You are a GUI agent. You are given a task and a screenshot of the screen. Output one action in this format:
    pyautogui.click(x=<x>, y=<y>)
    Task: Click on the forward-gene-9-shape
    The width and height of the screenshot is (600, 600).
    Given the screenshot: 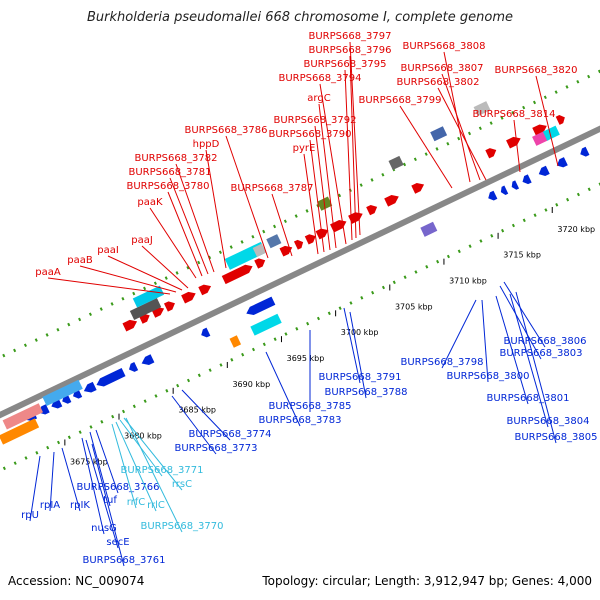 What is the action you would take?
    pyautogui.click(x=298, y=244)
    